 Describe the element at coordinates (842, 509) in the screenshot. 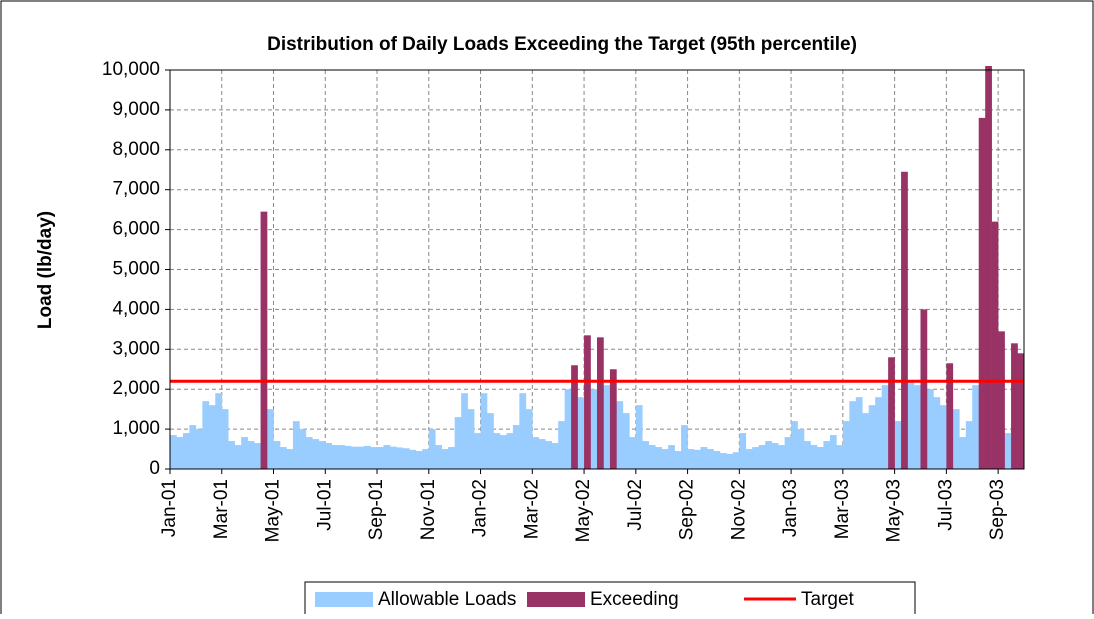

I see `x-tick-label: Mar-03` at that location.